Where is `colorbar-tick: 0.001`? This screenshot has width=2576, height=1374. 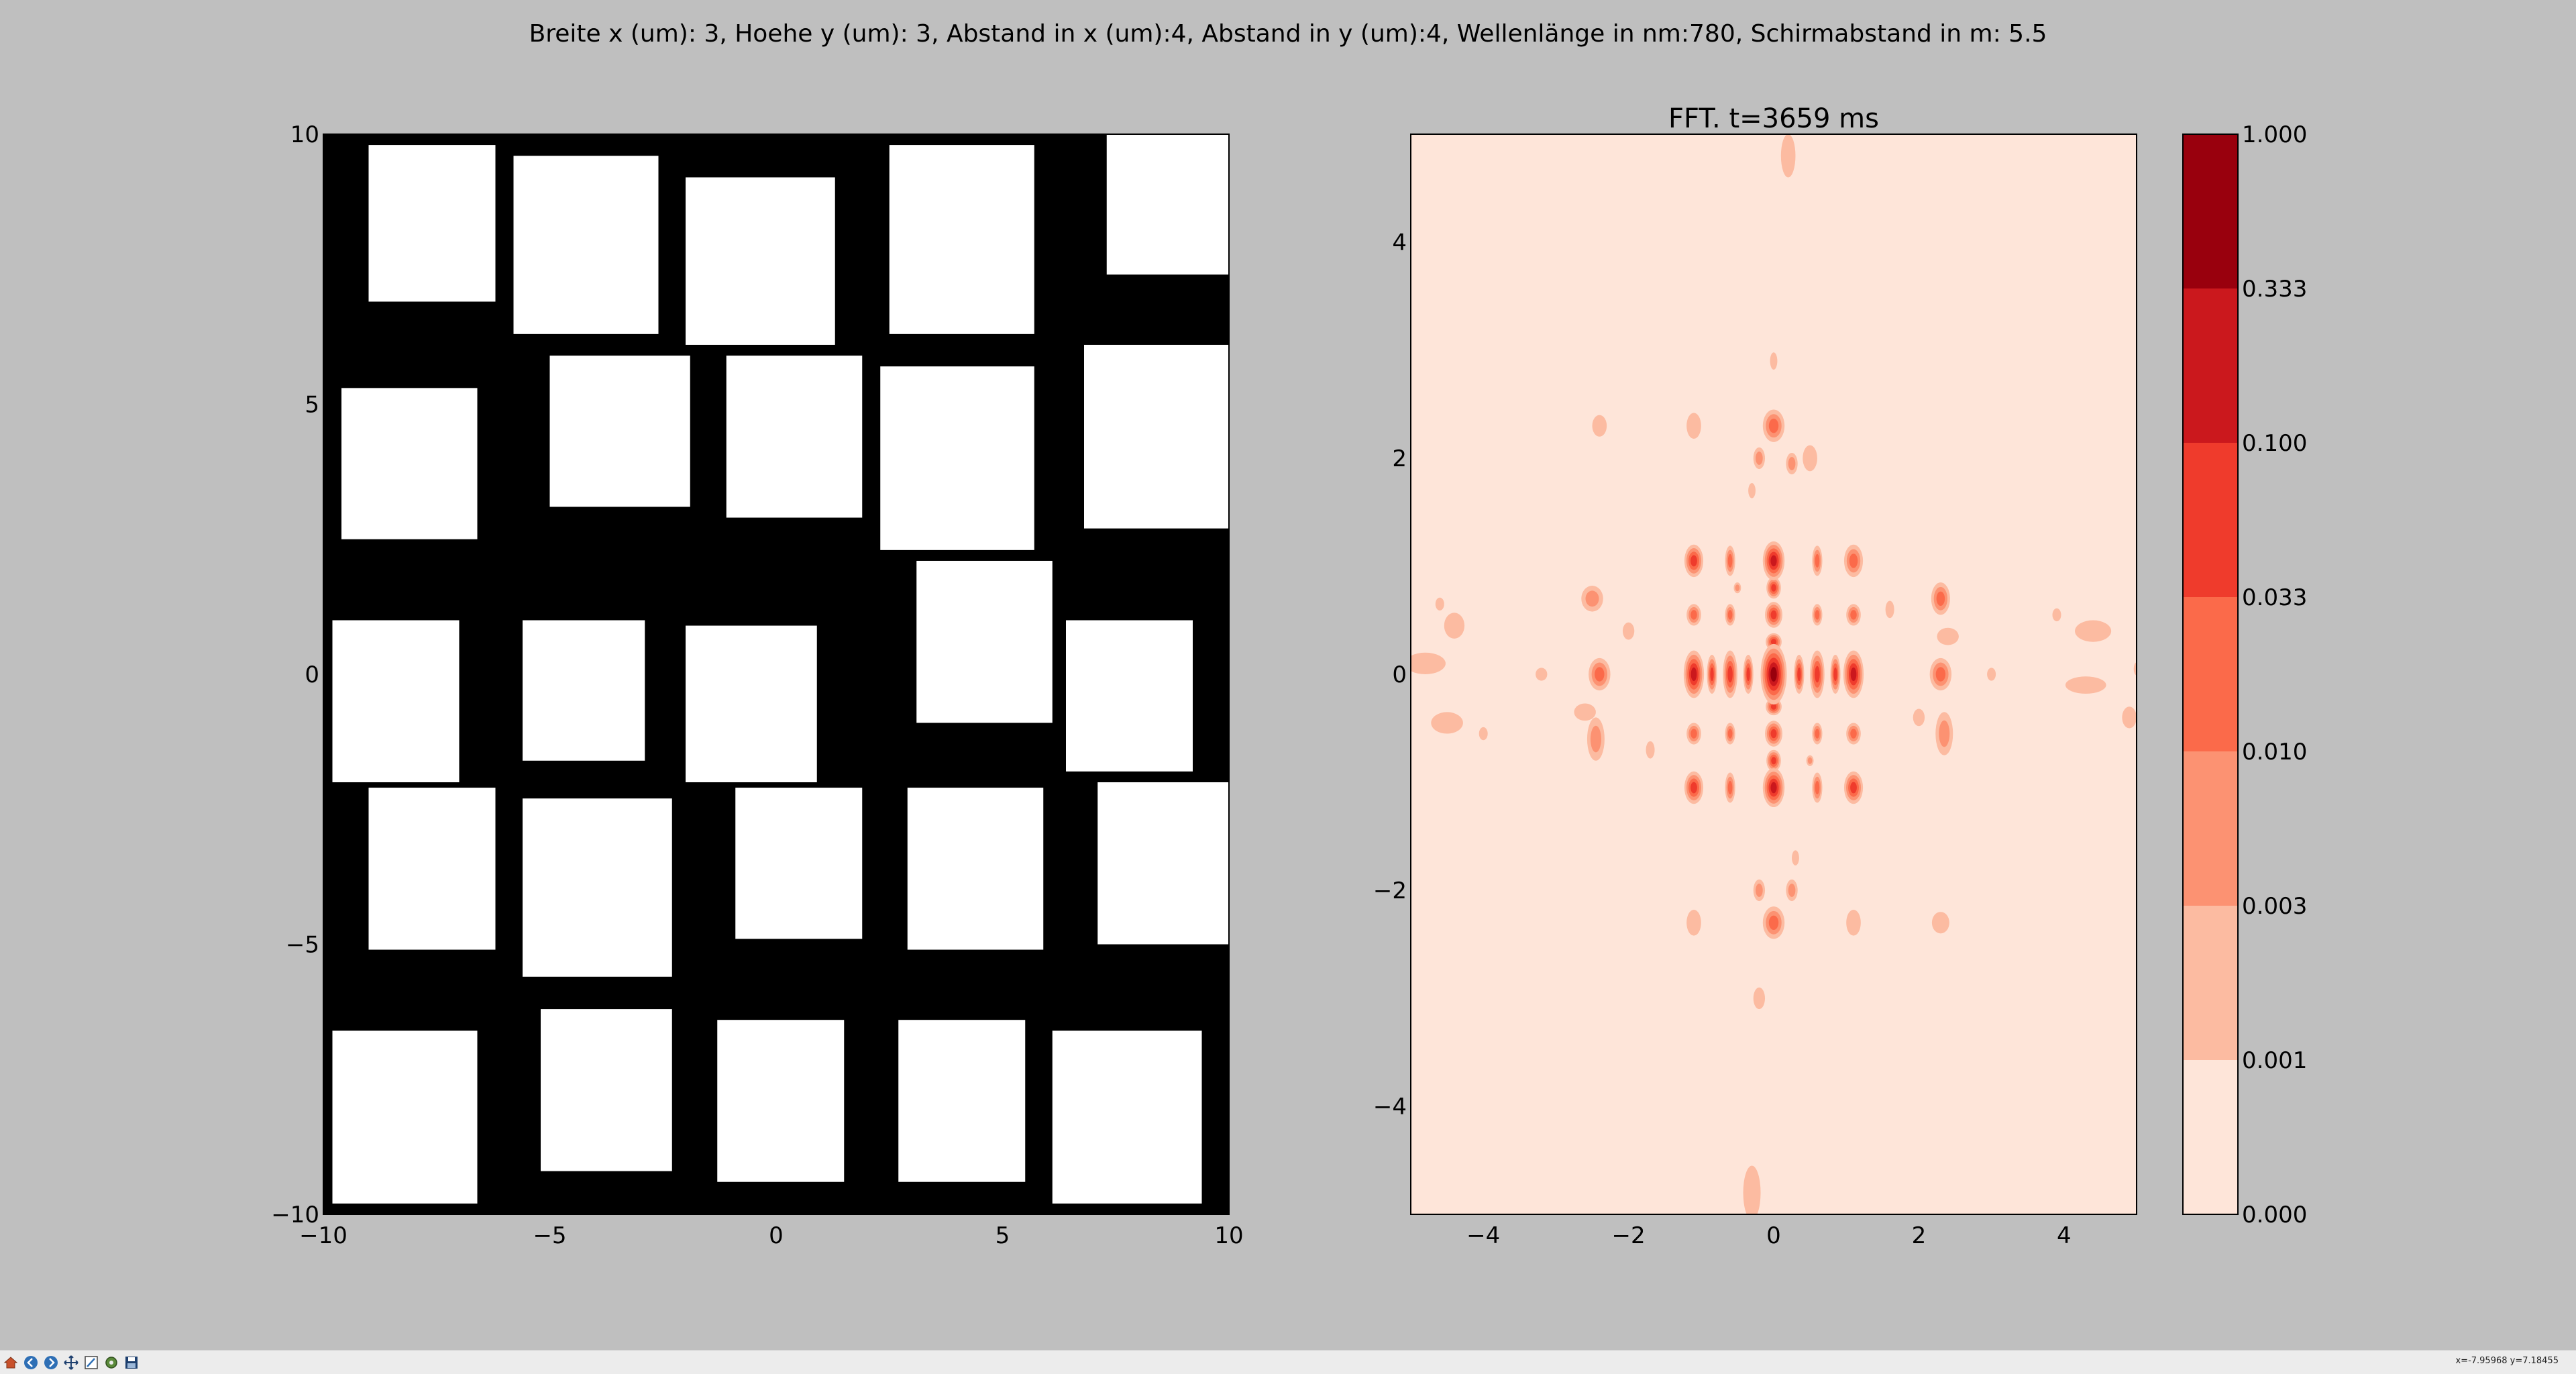
colorbar-tick: 0.001 is located at coordinates (2274, 1060).